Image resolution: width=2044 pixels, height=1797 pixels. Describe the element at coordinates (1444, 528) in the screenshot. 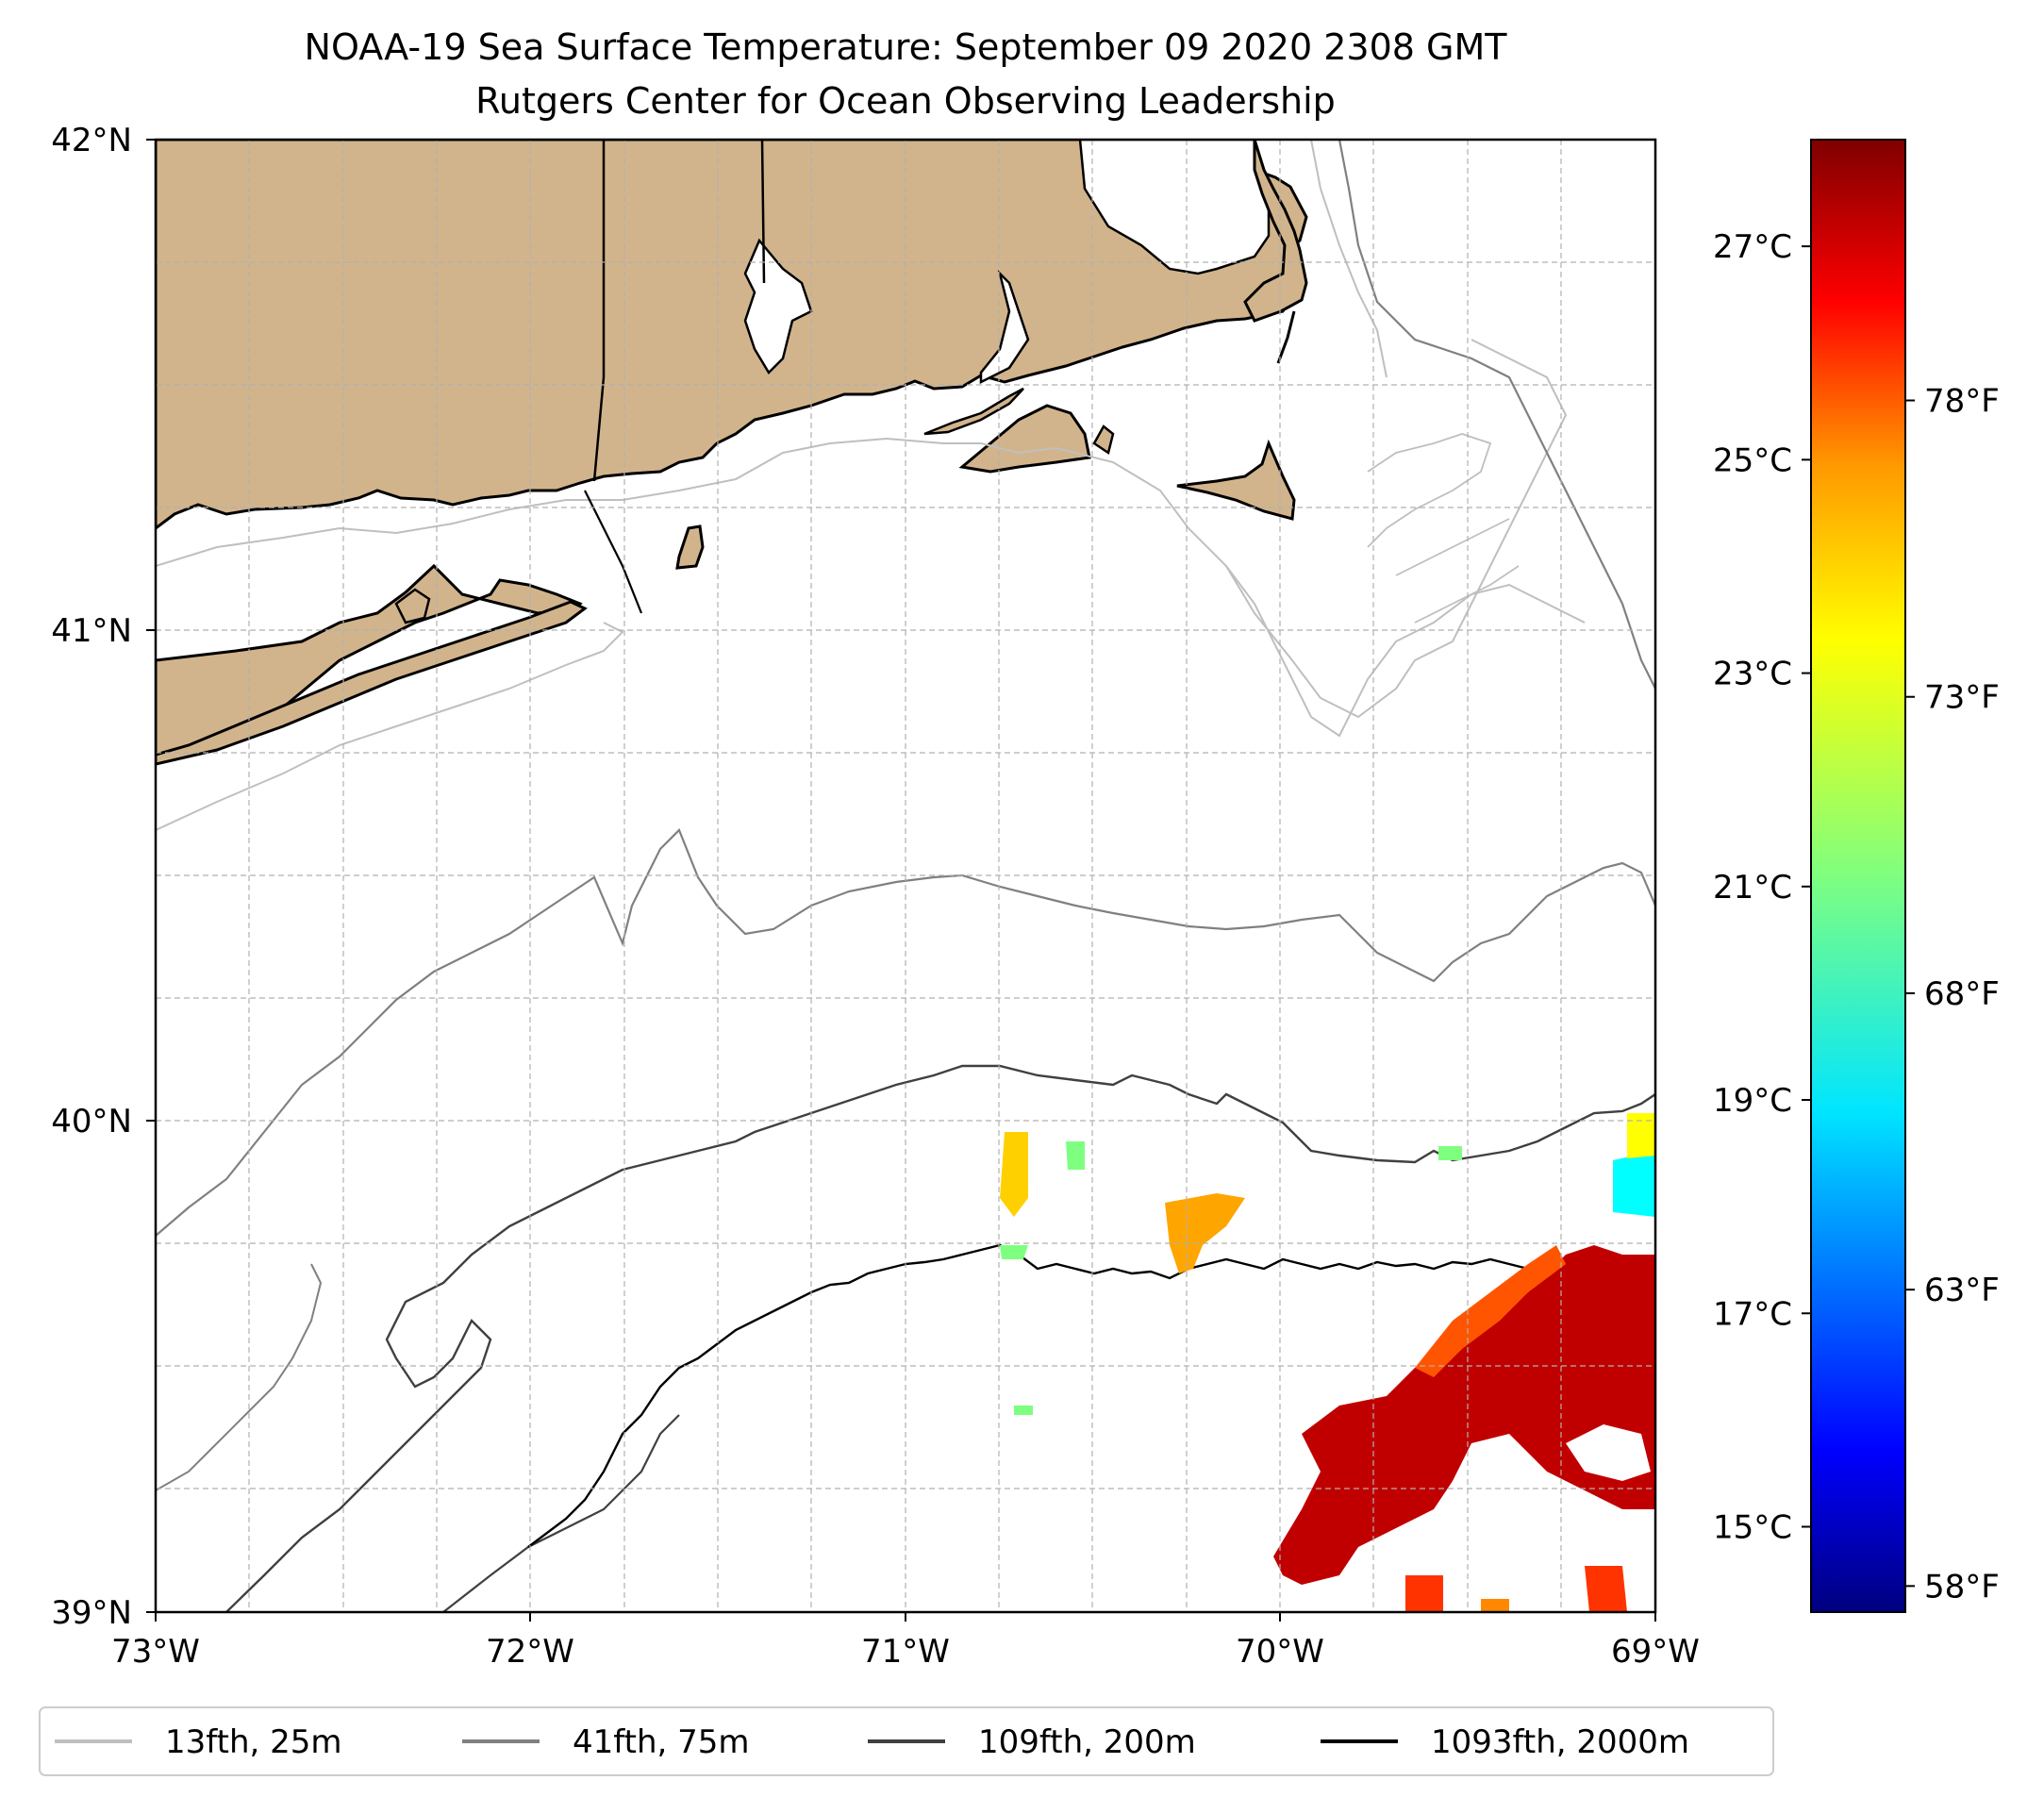

I see `contour-25m-nantucket-shoals` at that location.